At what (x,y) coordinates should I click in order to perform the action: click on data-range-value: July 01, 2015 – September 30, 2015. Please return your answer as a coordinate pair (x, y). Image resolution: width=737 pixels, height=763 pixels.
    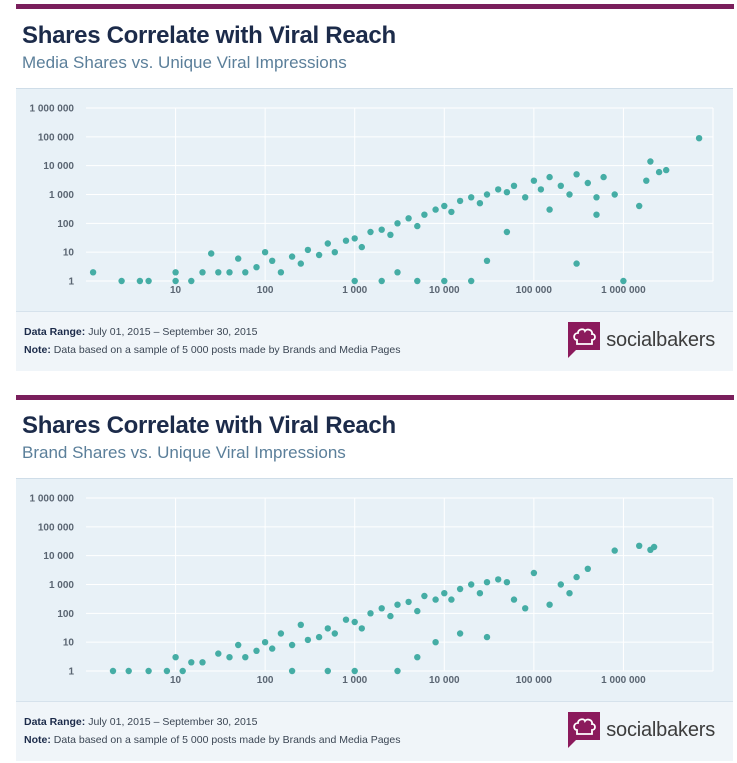
    Looking at the image, I should click on (173, 722).